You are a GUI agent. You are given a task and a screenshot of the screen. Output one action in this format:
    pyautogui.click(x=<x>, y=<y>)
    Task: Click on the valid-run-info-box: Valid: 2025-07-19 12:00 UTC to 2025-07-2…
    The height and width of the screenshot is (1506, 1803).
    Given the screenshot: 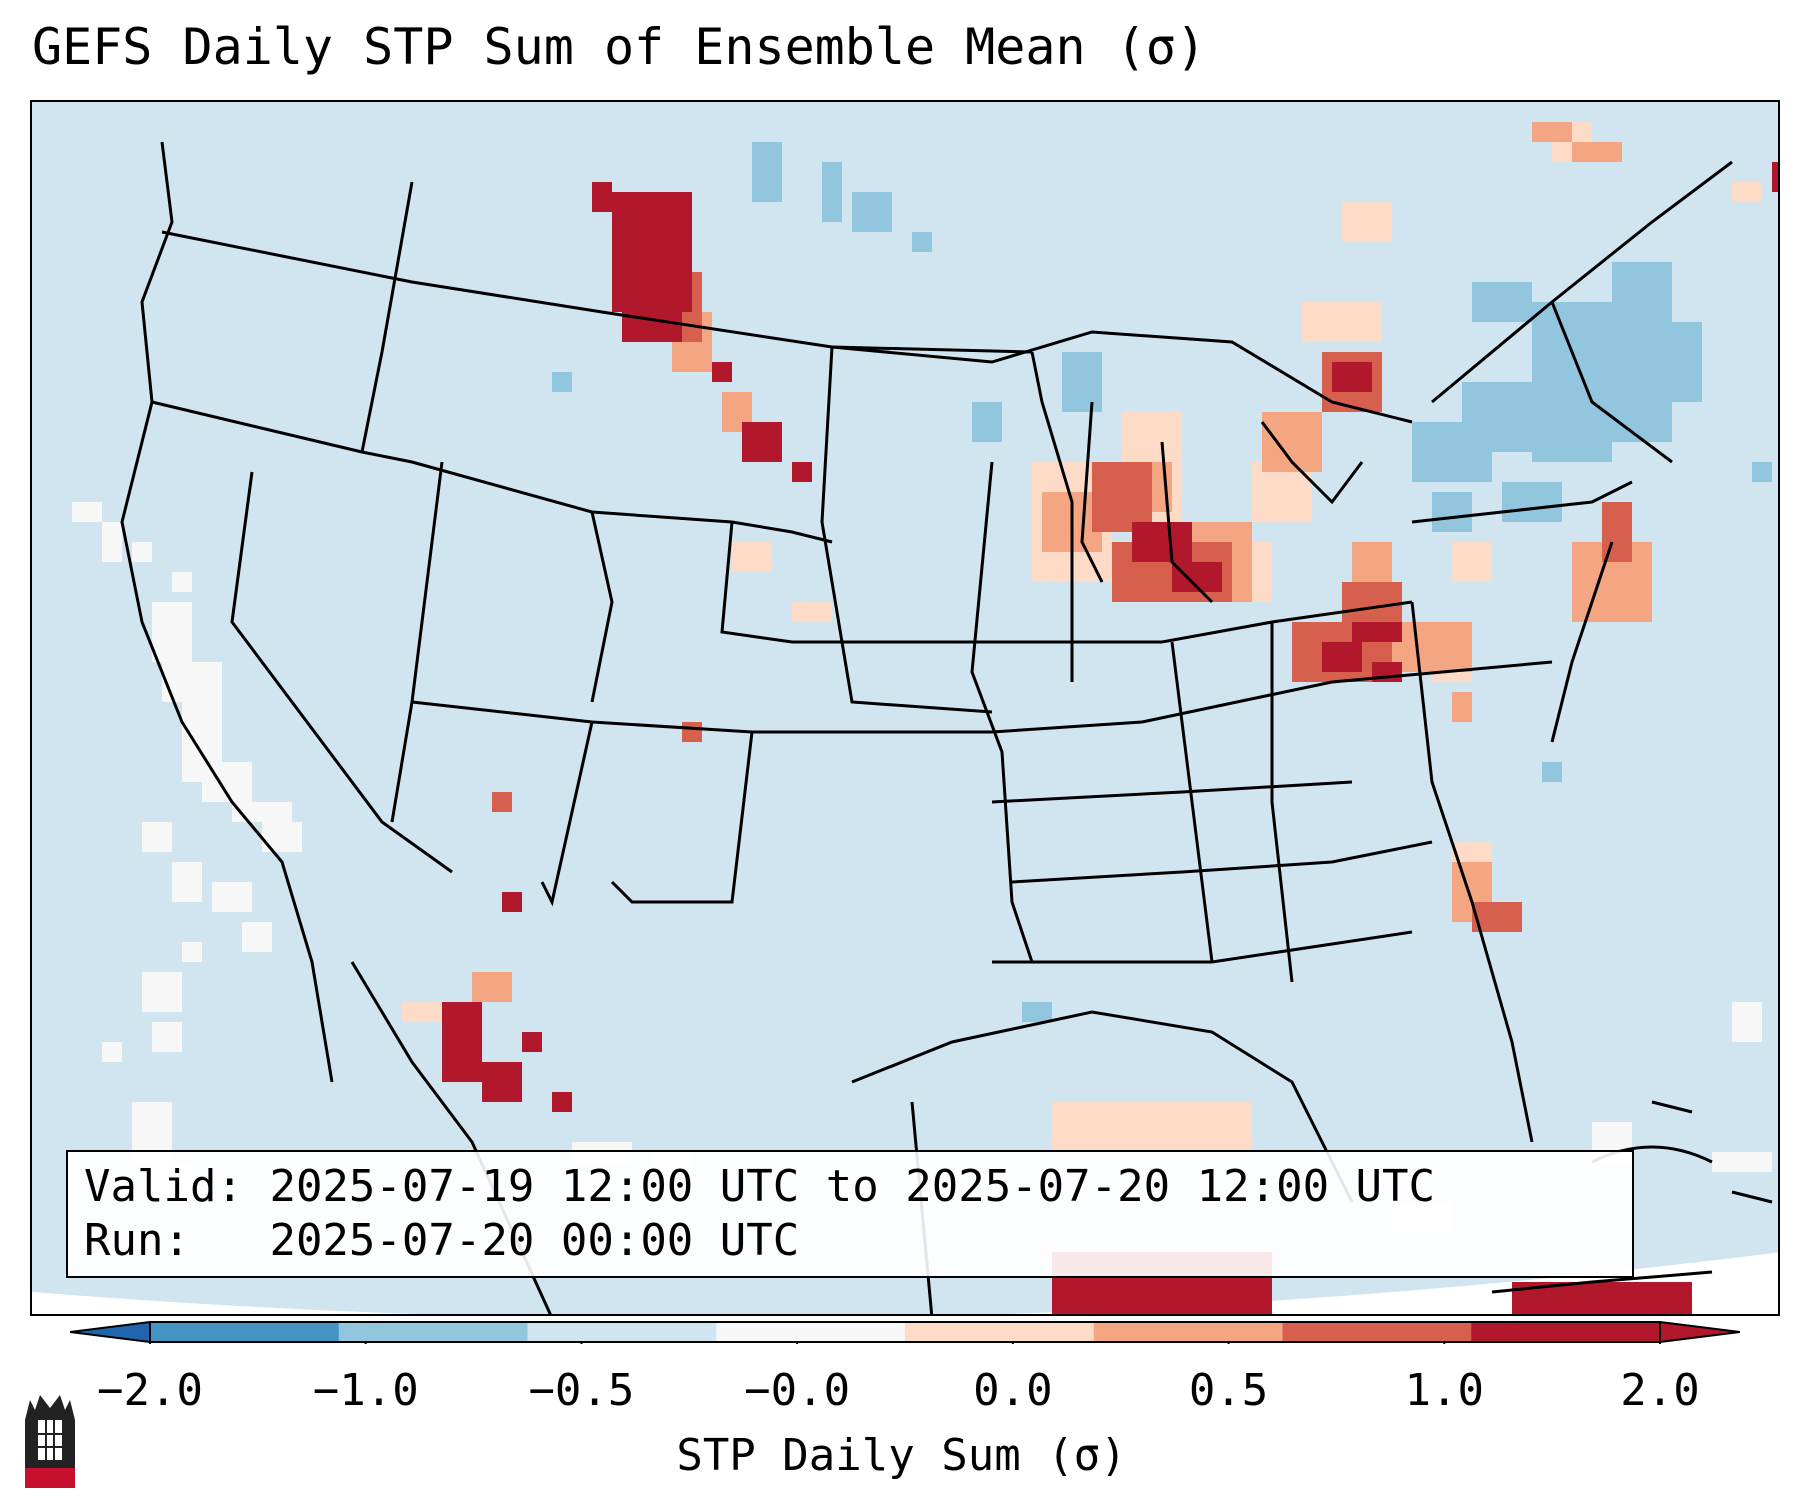 What is the action you would take?
    pyautogui.click(x=850, y=1214)
    